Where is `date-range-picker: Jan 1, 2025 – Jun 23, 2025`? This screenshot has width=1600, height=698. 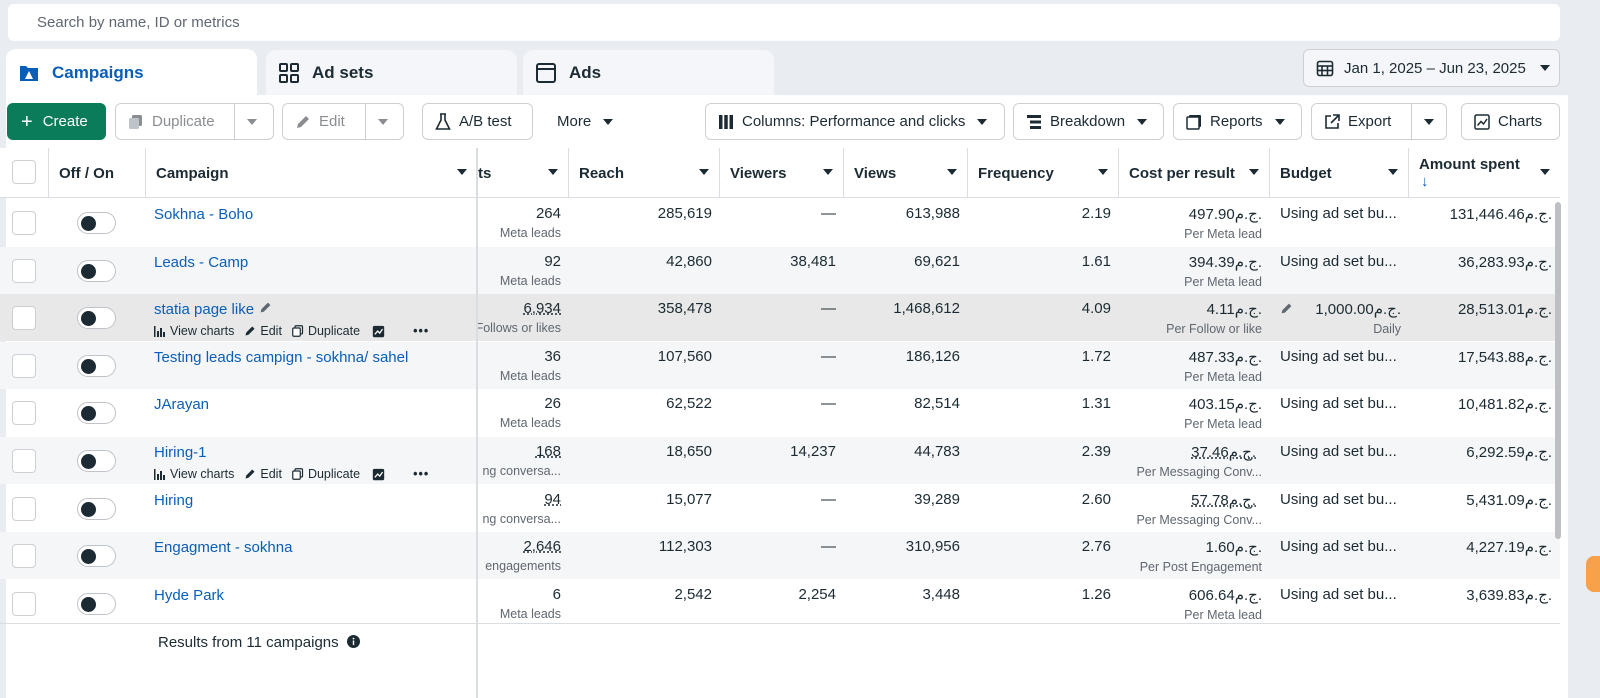
date-range-picker: Jan 1, 2025 – Jun 23, 2025 is located at coordinates (1431, 68).